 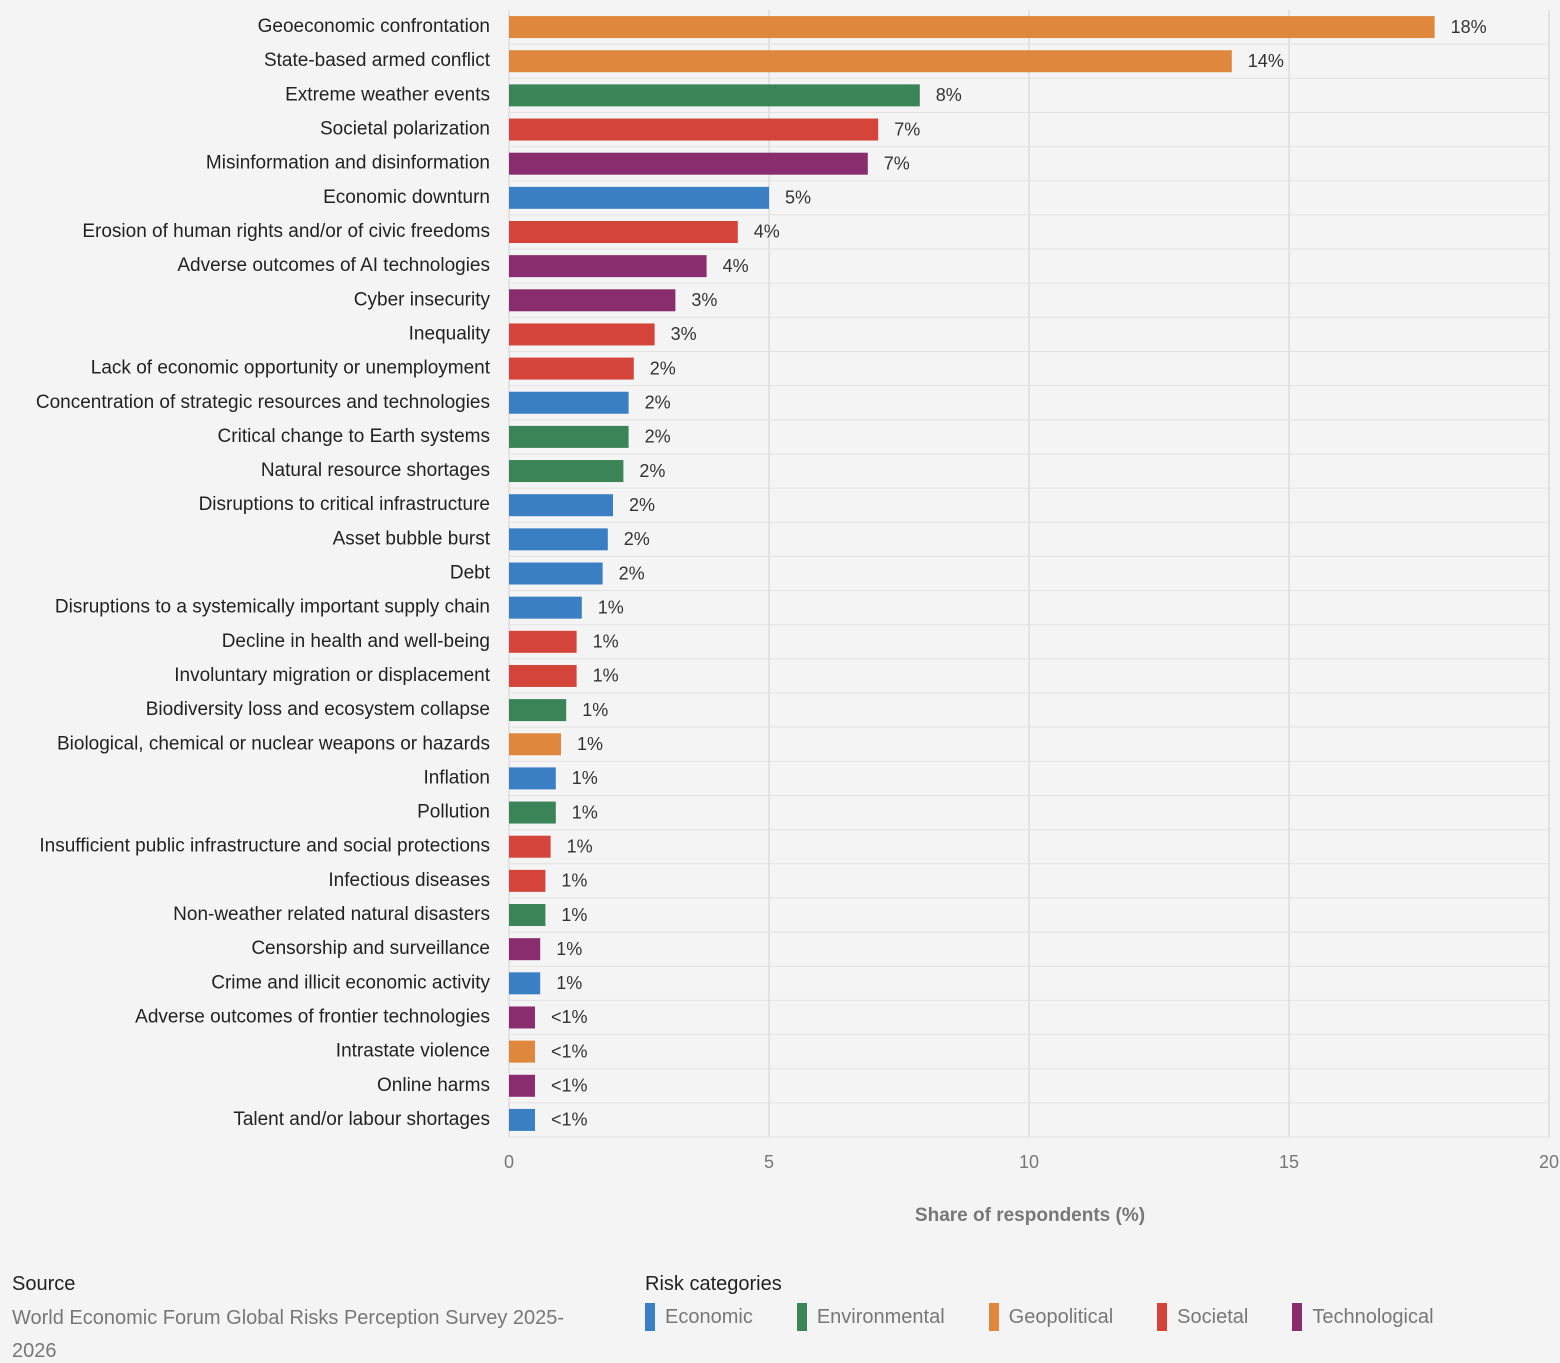 What do you see at coordinates (44, 1284) in the screenshot?
I see `source-title: Source` at bounding box center [44, 1284].